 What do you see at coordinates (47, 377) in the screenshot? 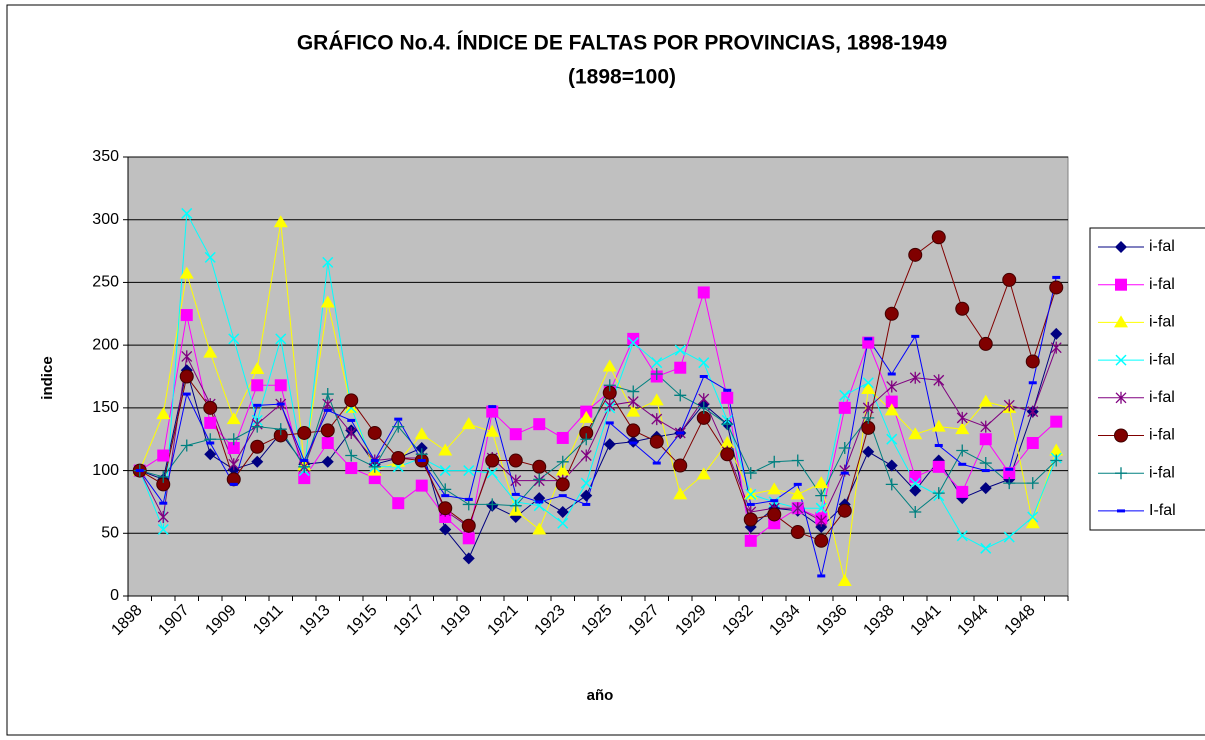
I see `y-axis-label: indice` at bounding box center [47, 377].